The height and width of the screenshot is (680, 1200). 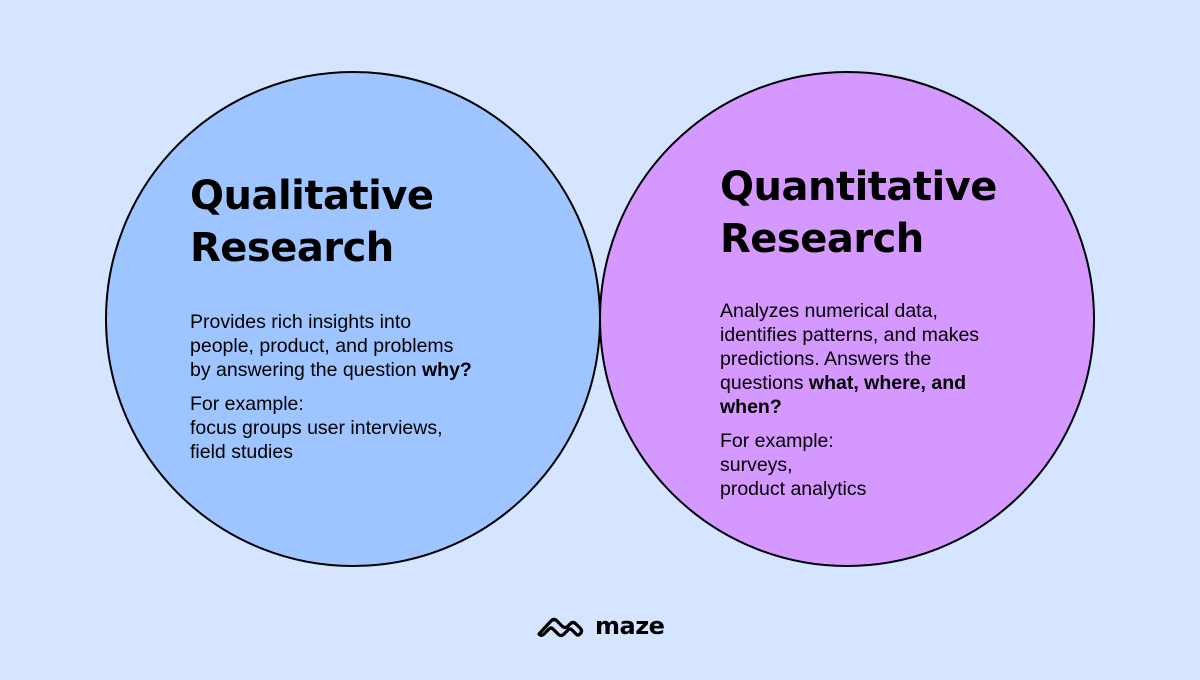 What do you see at coordinates (301, 322) in the screenshot?
I see `qualitative-desc-line1: Provides rich insights into` at bounding box center [301, 322].